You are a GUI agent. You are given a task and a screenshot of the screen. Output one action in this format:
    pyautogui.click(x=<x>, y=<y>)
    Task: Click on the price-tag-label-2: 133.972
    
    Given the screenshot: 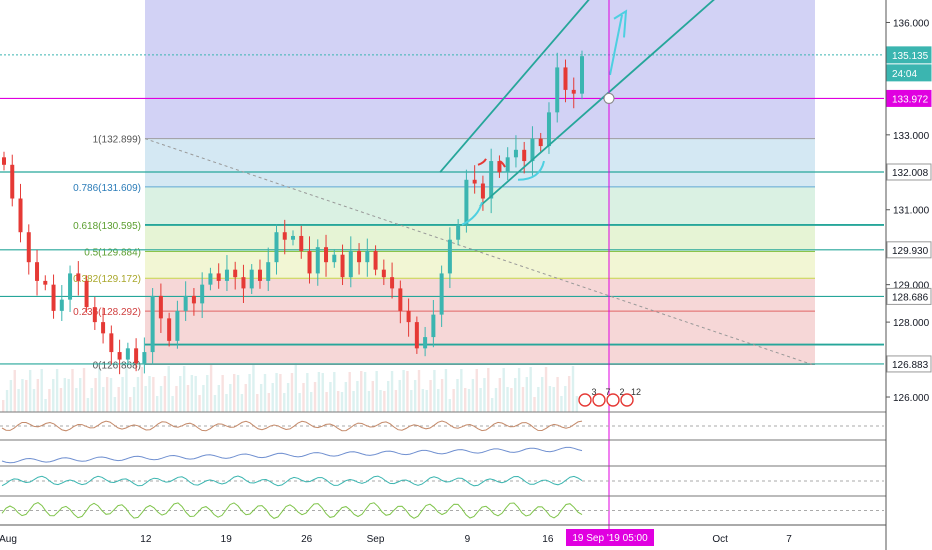 What is the action you would take?
    pyautogui.click(x=910, y=99)
    